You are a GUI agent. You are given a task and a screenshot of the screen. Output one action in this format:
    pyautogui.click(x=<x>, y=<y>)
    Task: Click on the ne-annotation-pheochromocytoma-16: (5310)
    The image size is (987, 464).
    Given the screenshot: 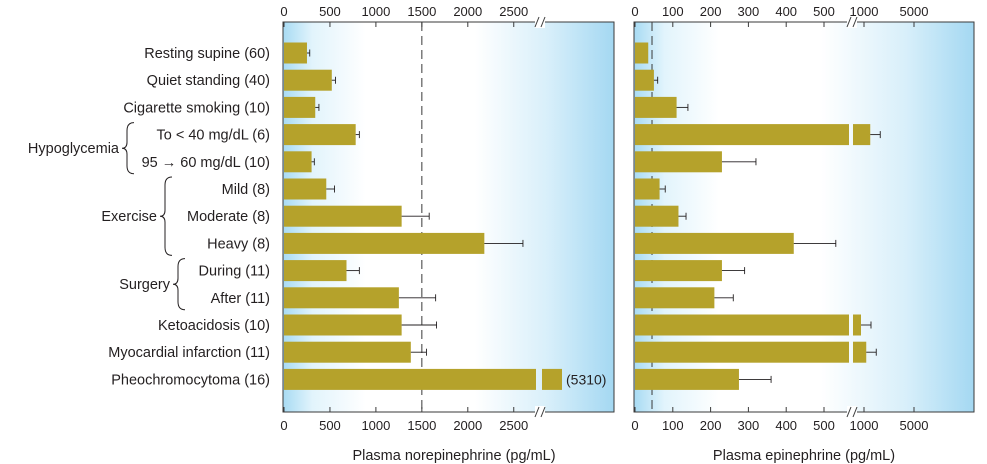 What is the action you would take?
    pyautogui.click(x=586, y=379)
    